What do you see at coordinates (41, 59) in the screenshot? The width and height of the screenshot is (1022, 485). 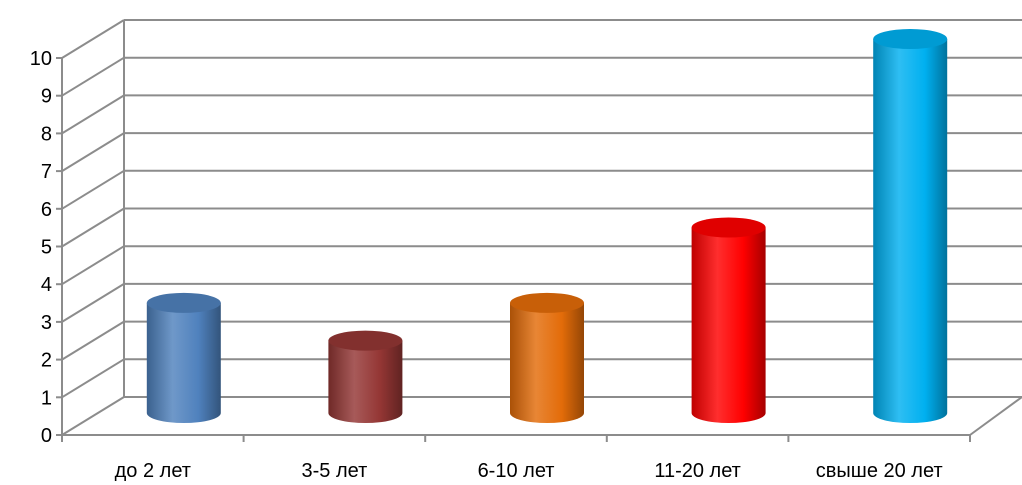 I see `y-tick-label: 10` at bounding box center [41, 59].